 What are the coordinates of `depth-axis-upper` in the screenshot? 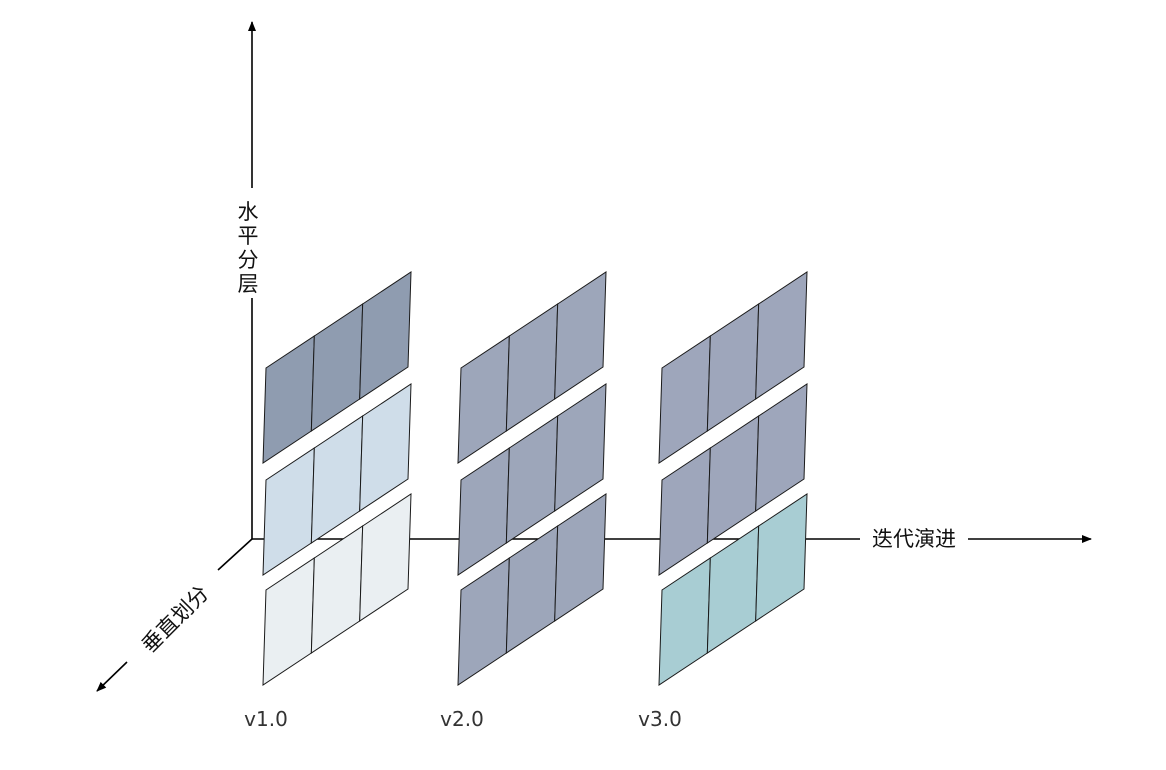 It's located at (235, 554).